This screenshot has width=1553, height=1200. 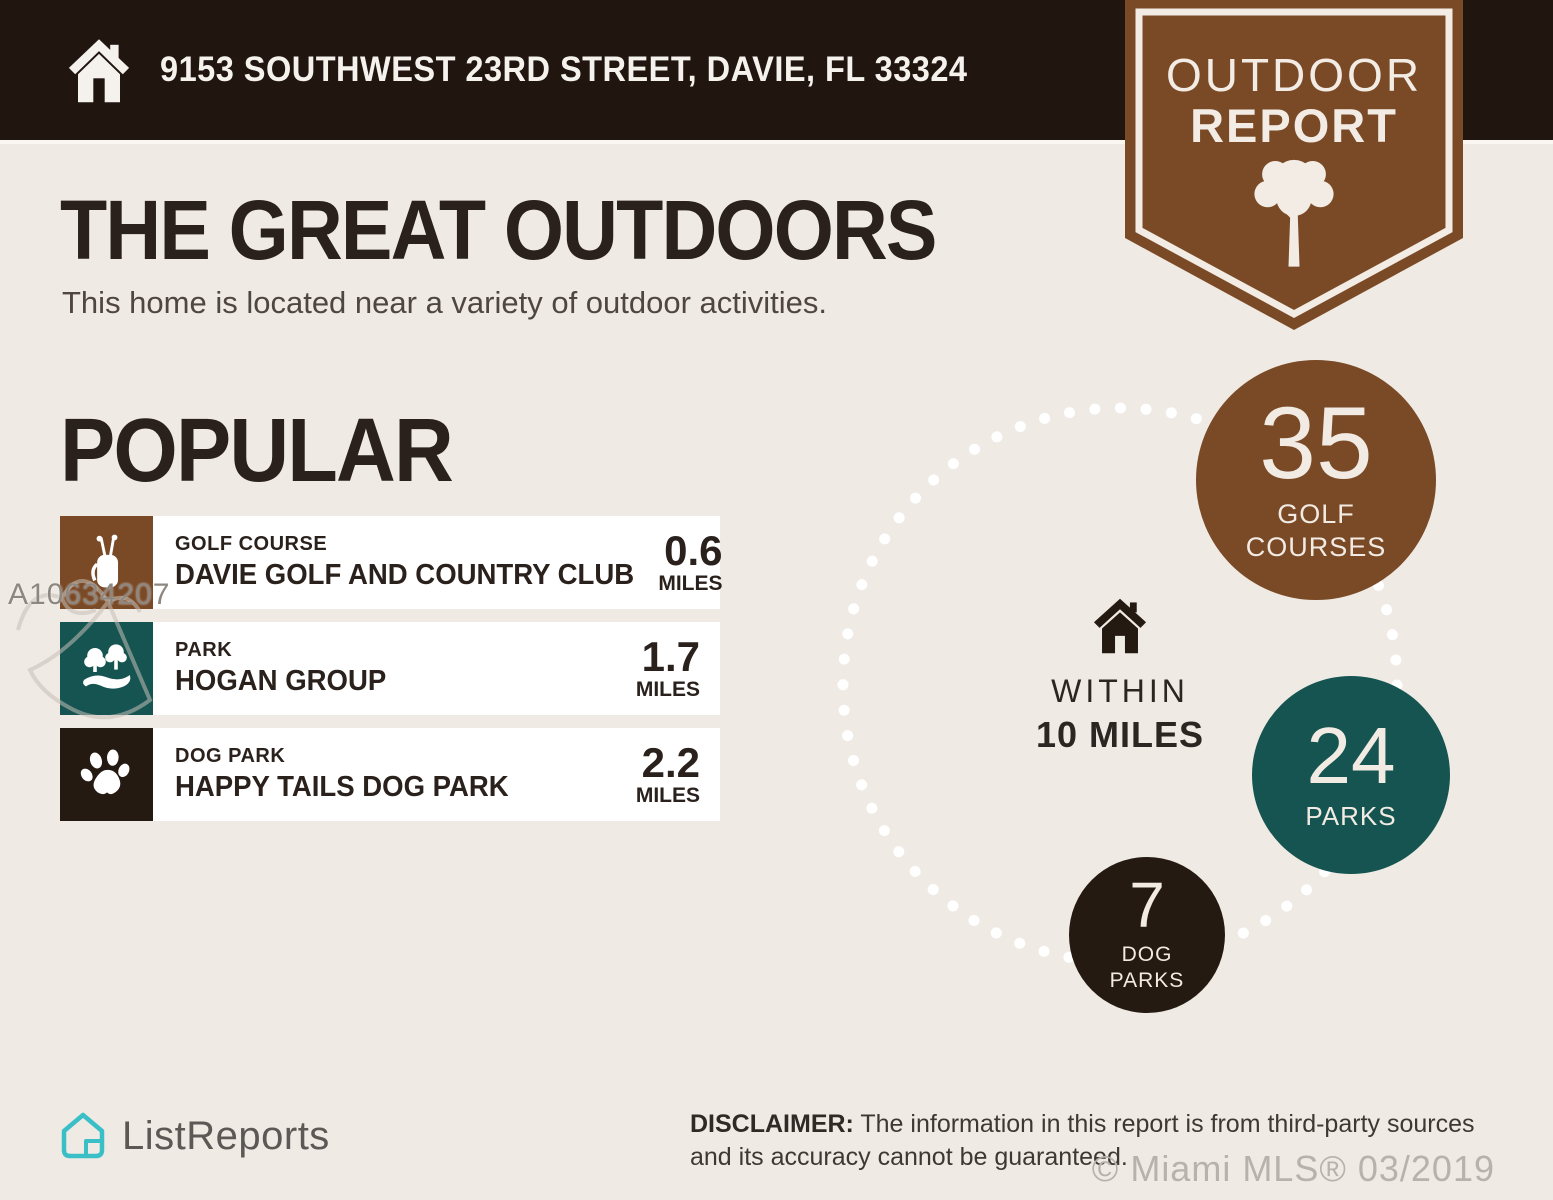 What do you see at coordinates (230, 756) in the screenshot?
I see `item-category: DOG PARK` at bounding box center [230, 756].